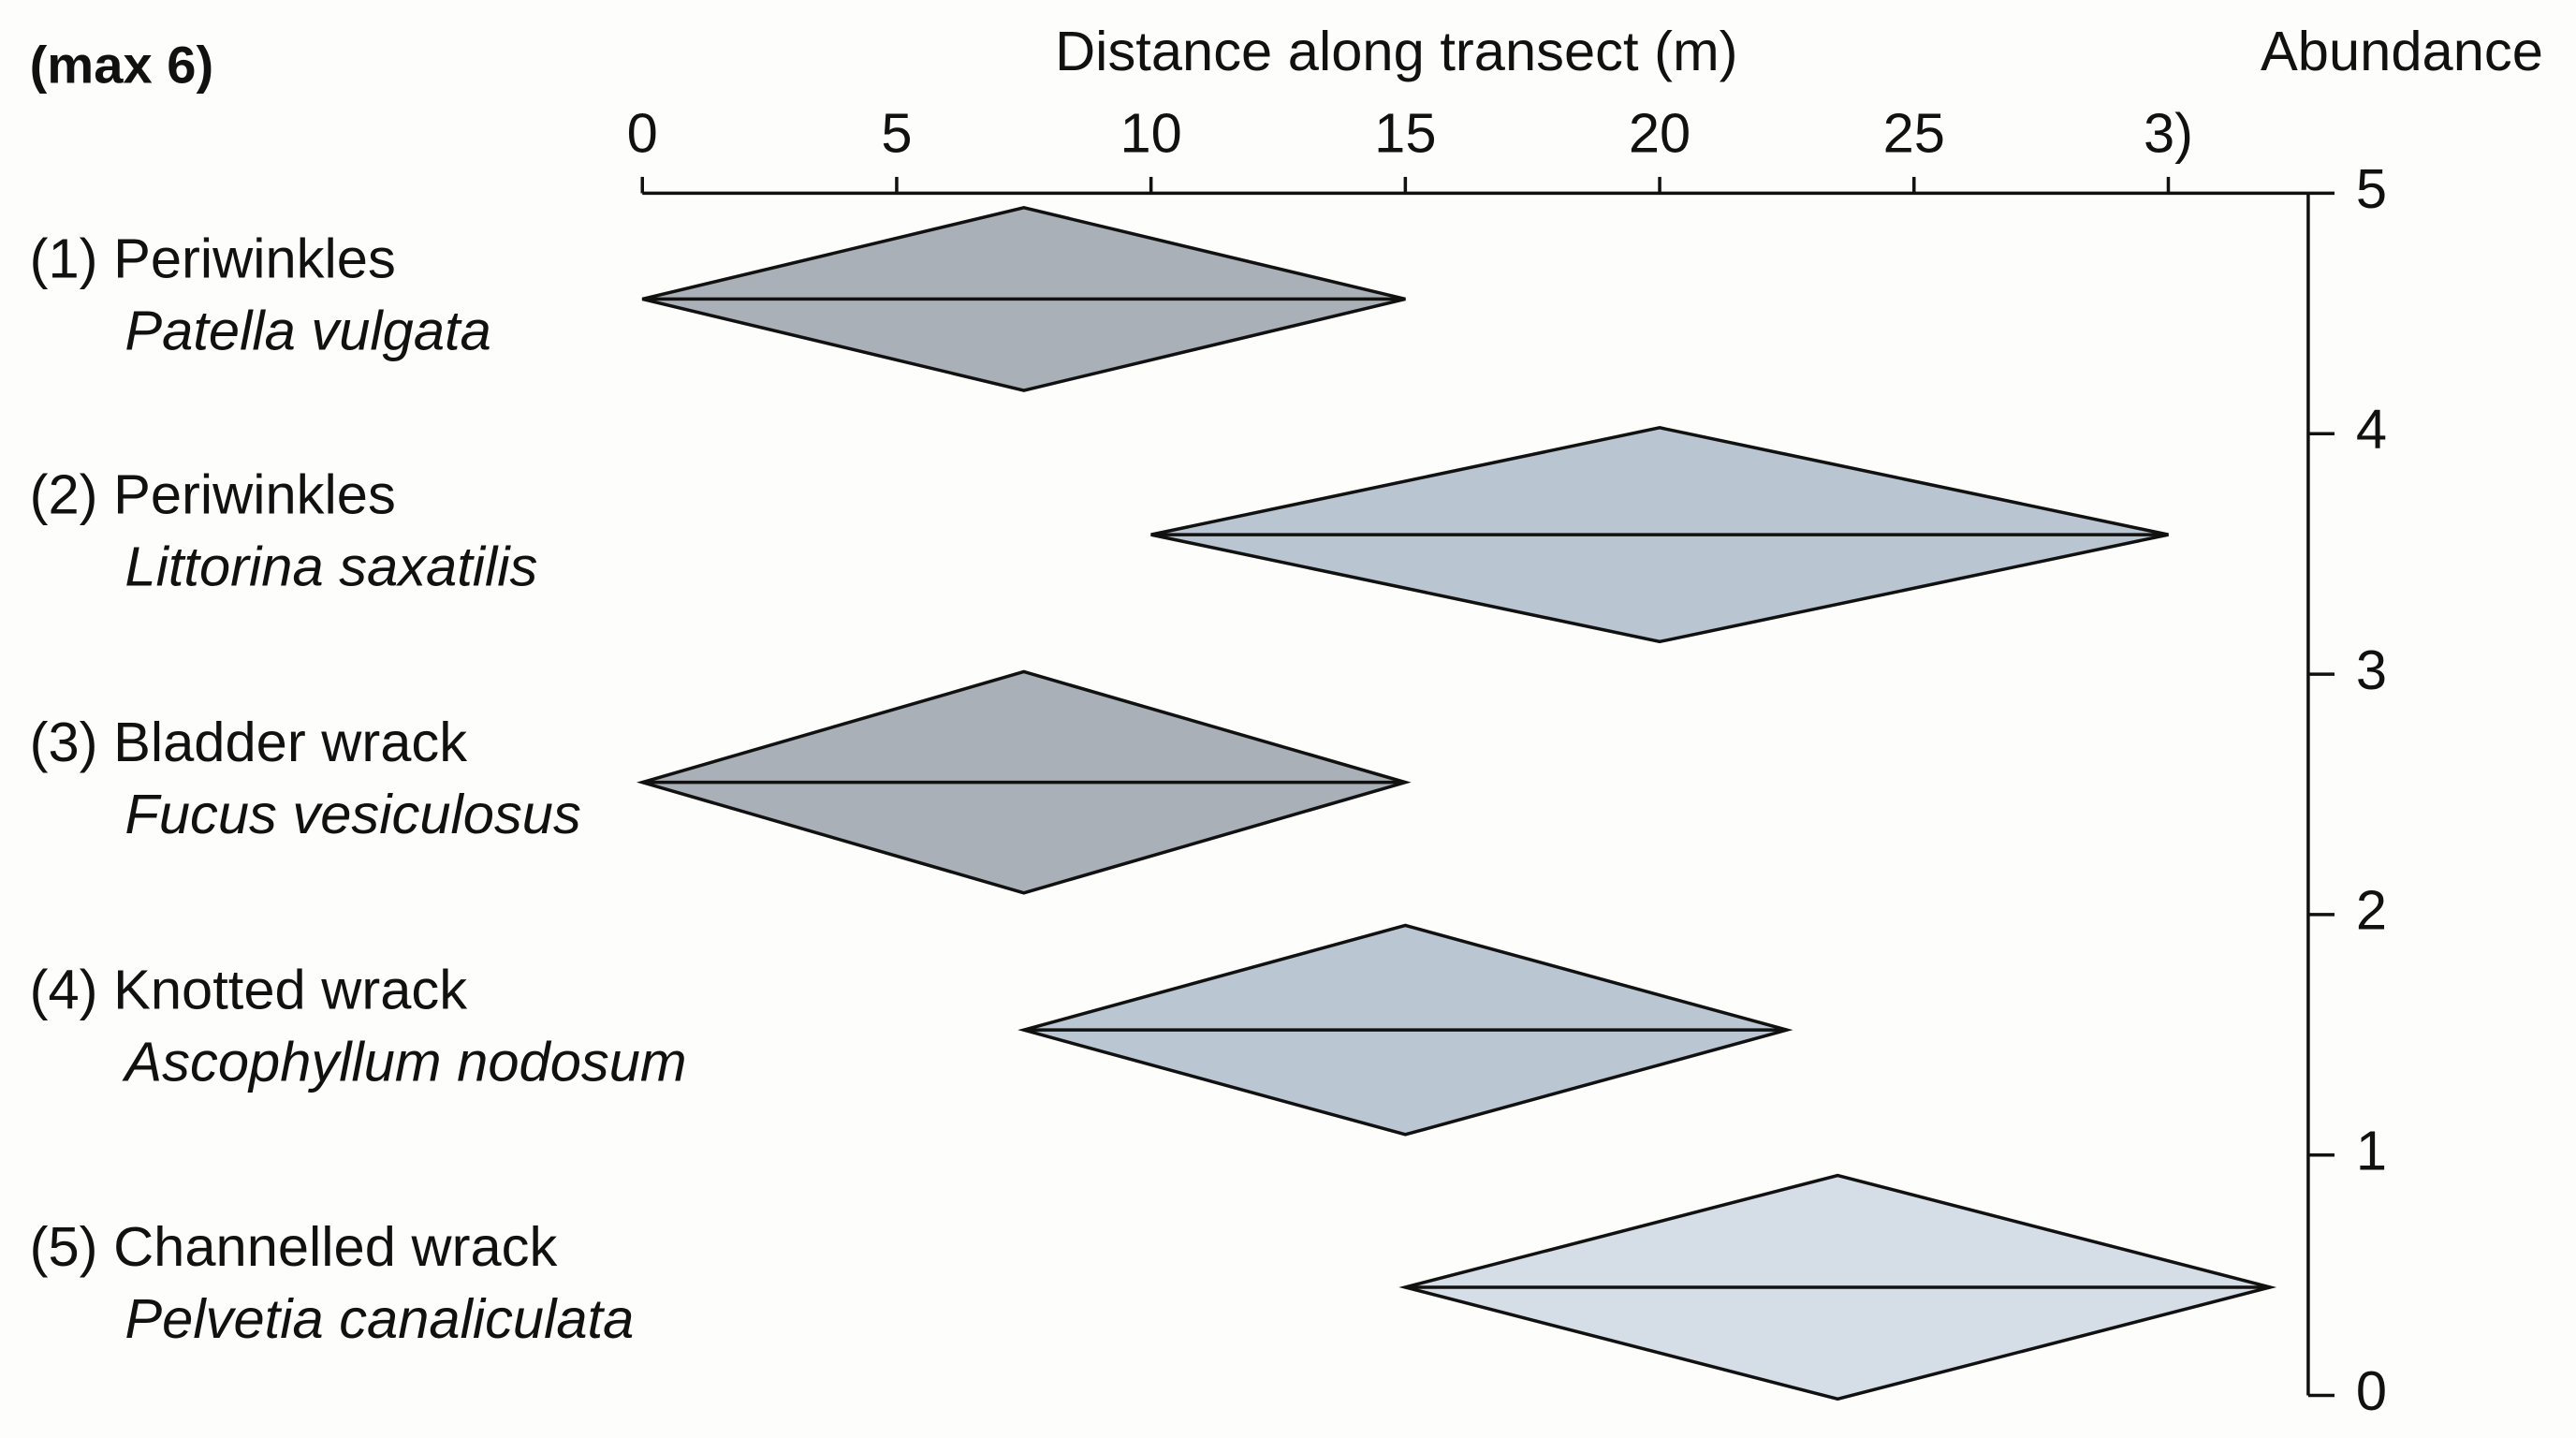 The height and width of the screenshot is (1438, 2576). I want to click on series-name: (4) Knotted wrack, so click(249, 989).